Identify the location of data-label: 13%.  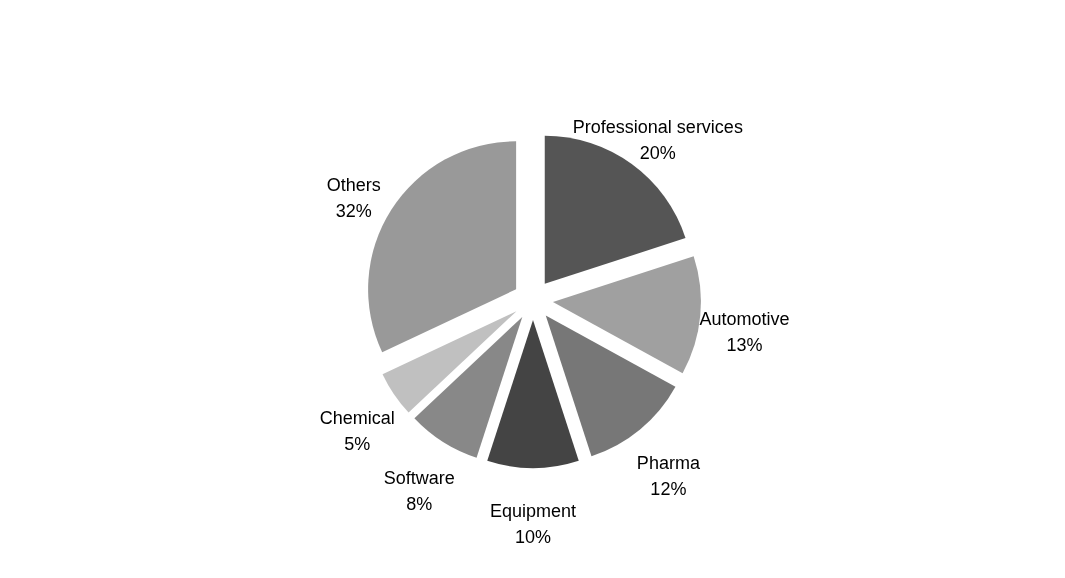
(744, 344).